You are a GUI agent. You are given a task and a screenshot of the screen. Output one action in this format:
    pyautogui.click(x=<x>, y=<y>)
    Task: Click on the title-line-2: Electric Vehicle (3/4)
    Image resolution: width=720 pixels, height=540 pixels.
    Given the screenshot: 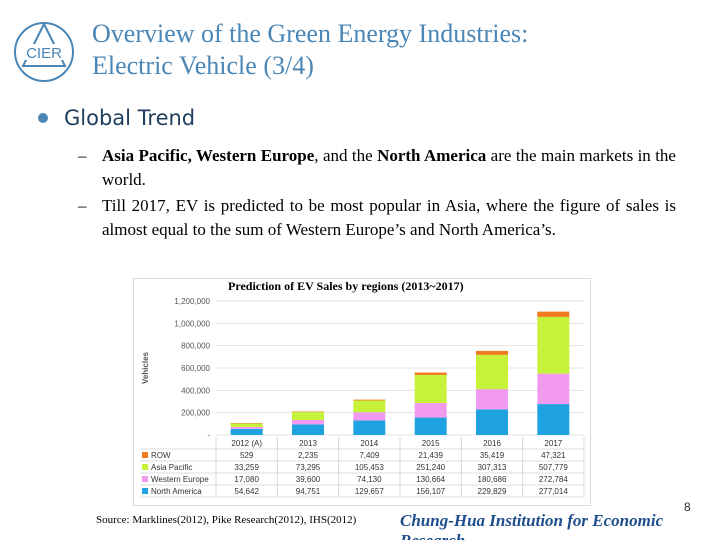 What is the action you would take?
    pyautogui.click(x=203, y=65)
    